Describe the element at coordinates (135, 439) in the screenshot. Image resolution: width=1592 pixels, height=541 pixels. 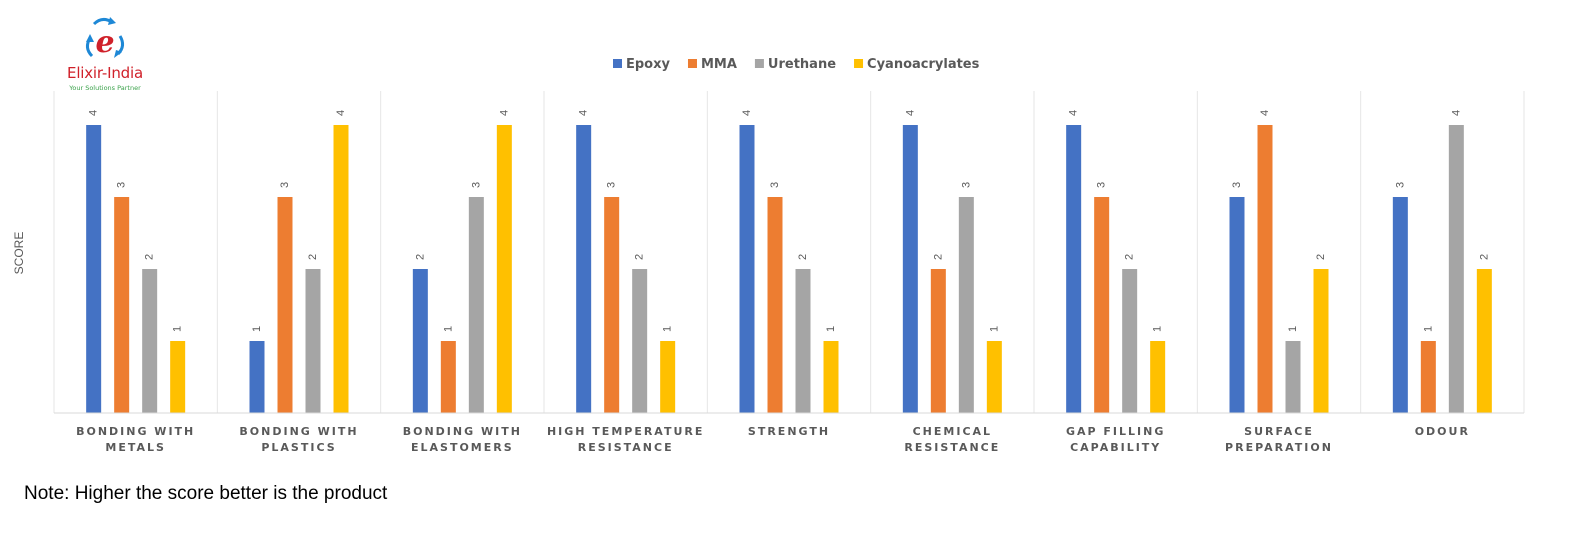
I see `x-tick-label: BONDING WITH METALS` at that location.